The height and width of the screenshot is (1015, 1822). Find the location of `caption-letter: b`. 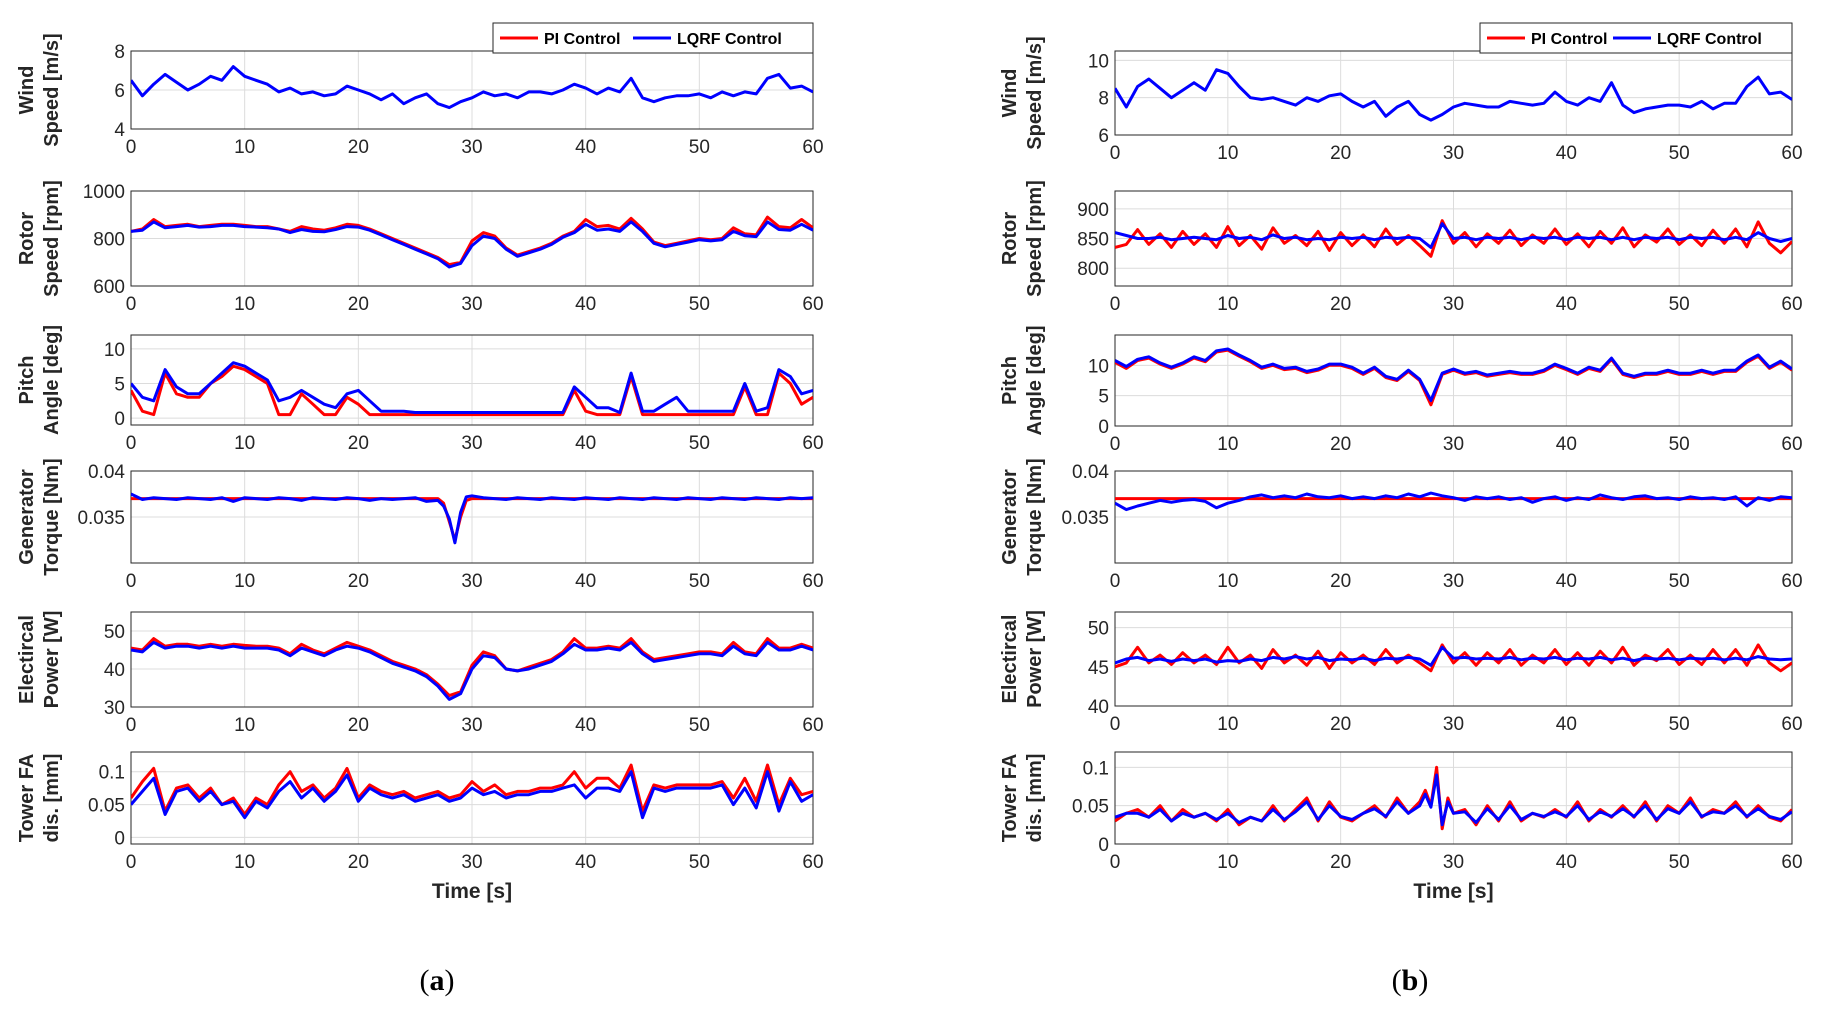

caption-letter: b is located at coordinates (1410, 980).